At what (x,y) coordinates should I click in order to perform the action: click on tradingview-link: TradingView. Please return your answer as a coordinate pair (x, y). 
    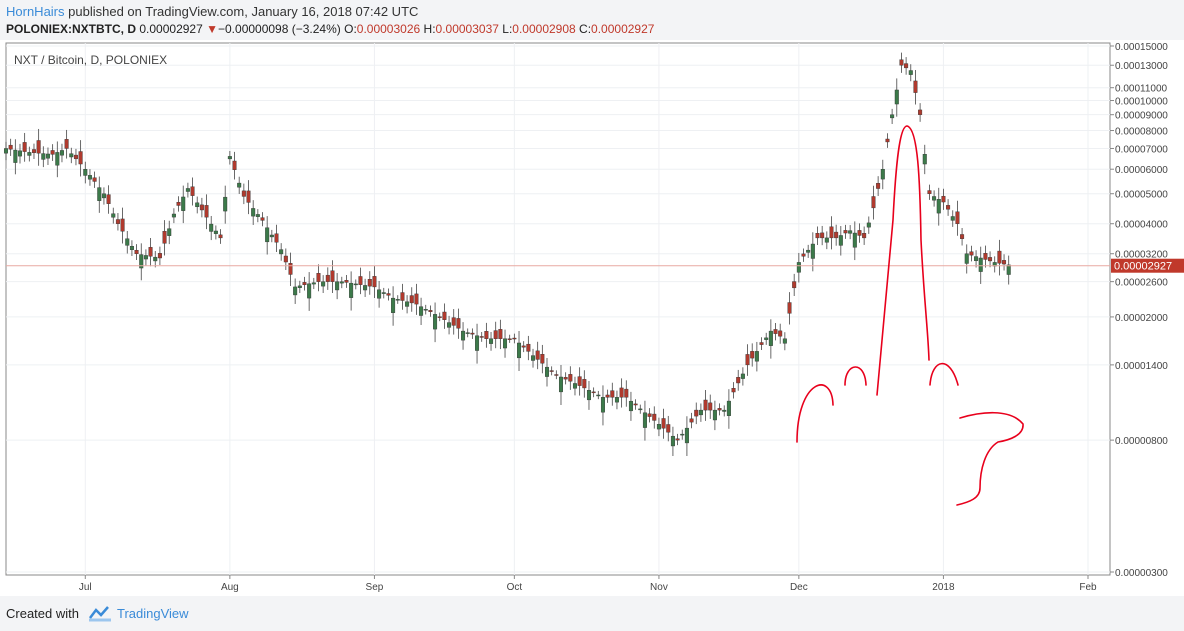
    Looking at the image, I should click on (153, 613).